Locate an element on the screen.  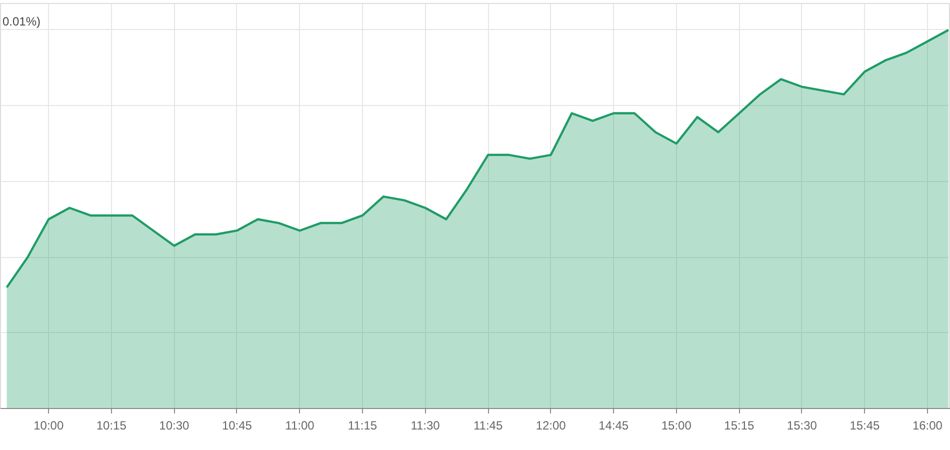
x-tick-label: 12:00 is located at coordinates (551, 425).